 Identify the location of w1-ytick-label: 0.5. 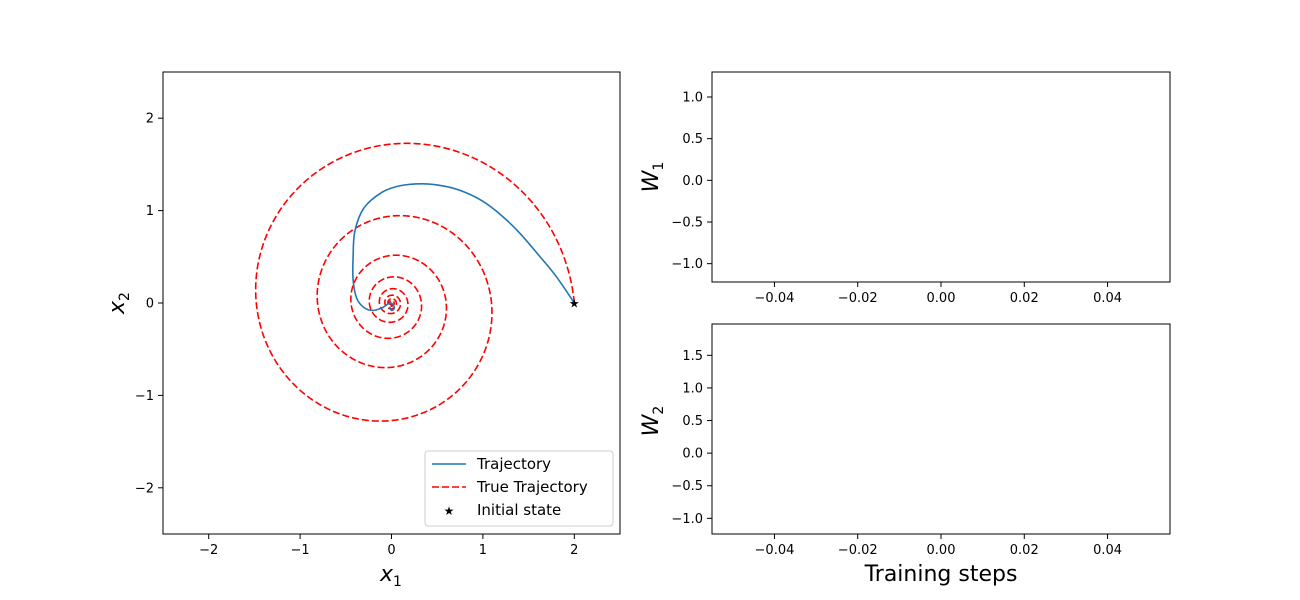
(692, 139).